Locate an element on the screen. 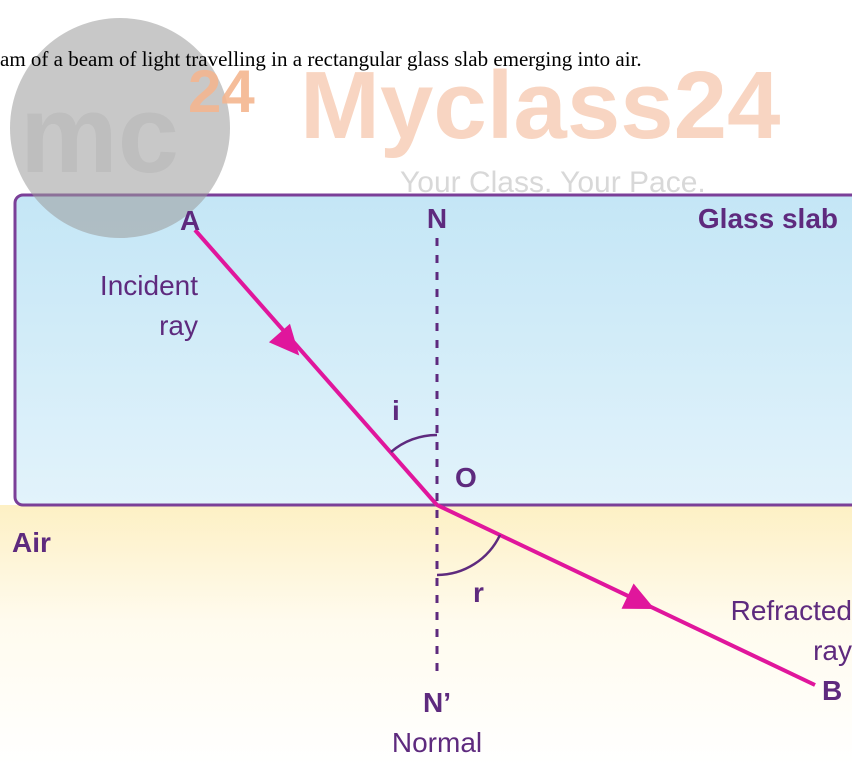 This screenshot has width=852, height=765. watermark-circle is located at coordinates (120, 128).